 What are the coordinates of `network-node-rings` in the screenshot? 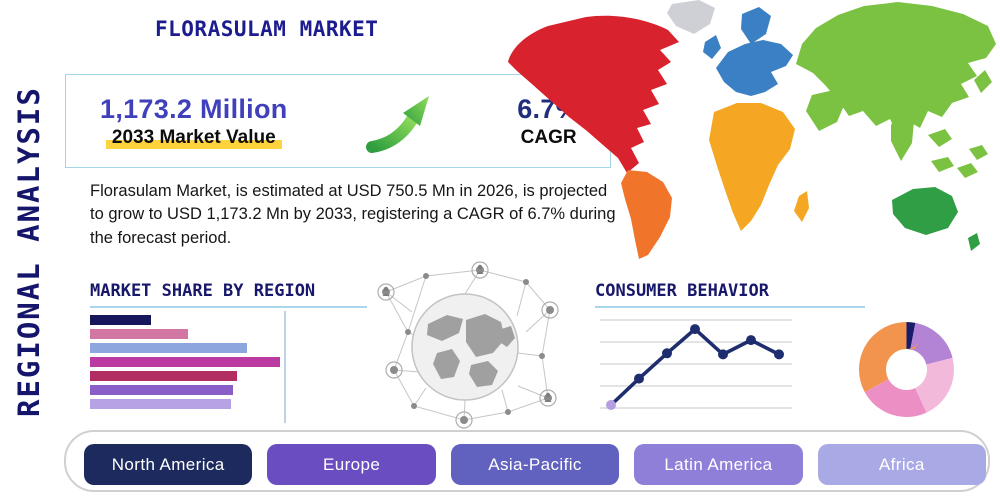 It's located at (468, 345).